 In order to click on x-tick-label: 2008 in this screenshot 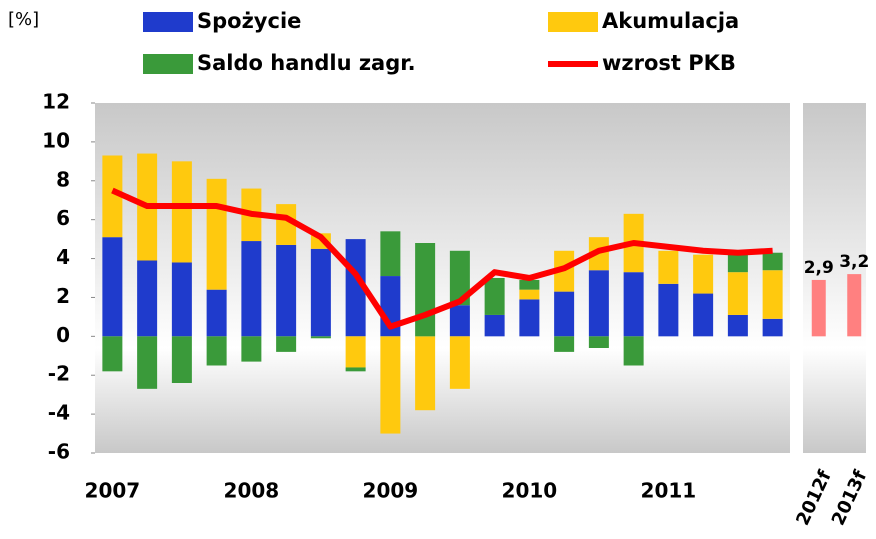, I will do `click(252, 491)`.